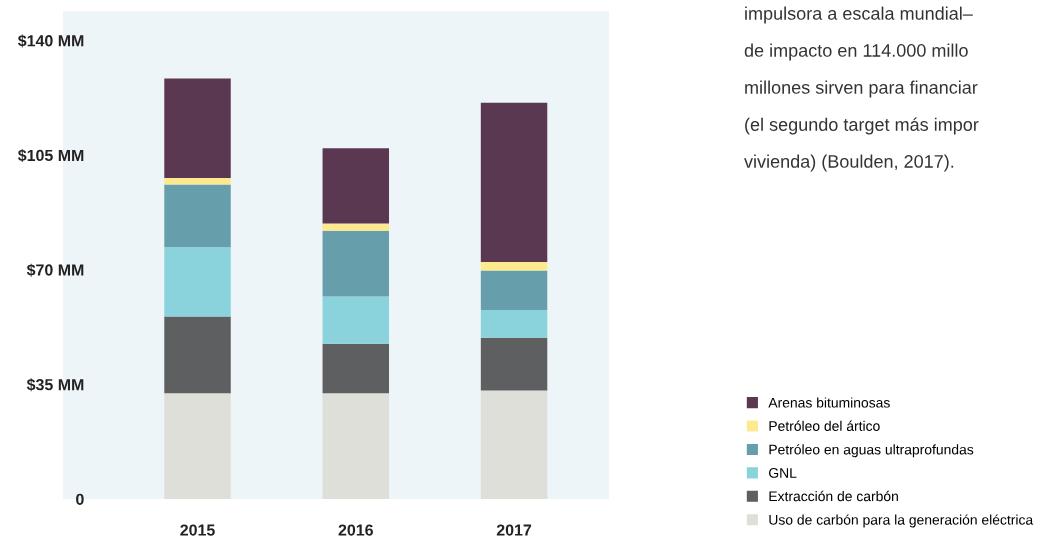 Image resolution: width=1058 pixels, height=545 pixels. Describe the element at coordinates (824, 425) in the screenshot. I see `legend-label: Petróleo del ártico` at that location.